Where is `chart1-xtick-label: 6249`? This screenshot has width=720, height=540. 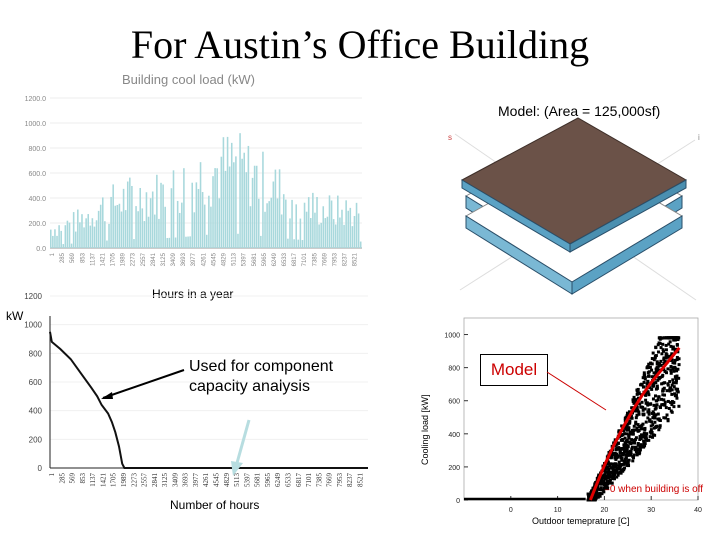
chart1-xtick-label: 6249 is located at coordinates (275, 259).